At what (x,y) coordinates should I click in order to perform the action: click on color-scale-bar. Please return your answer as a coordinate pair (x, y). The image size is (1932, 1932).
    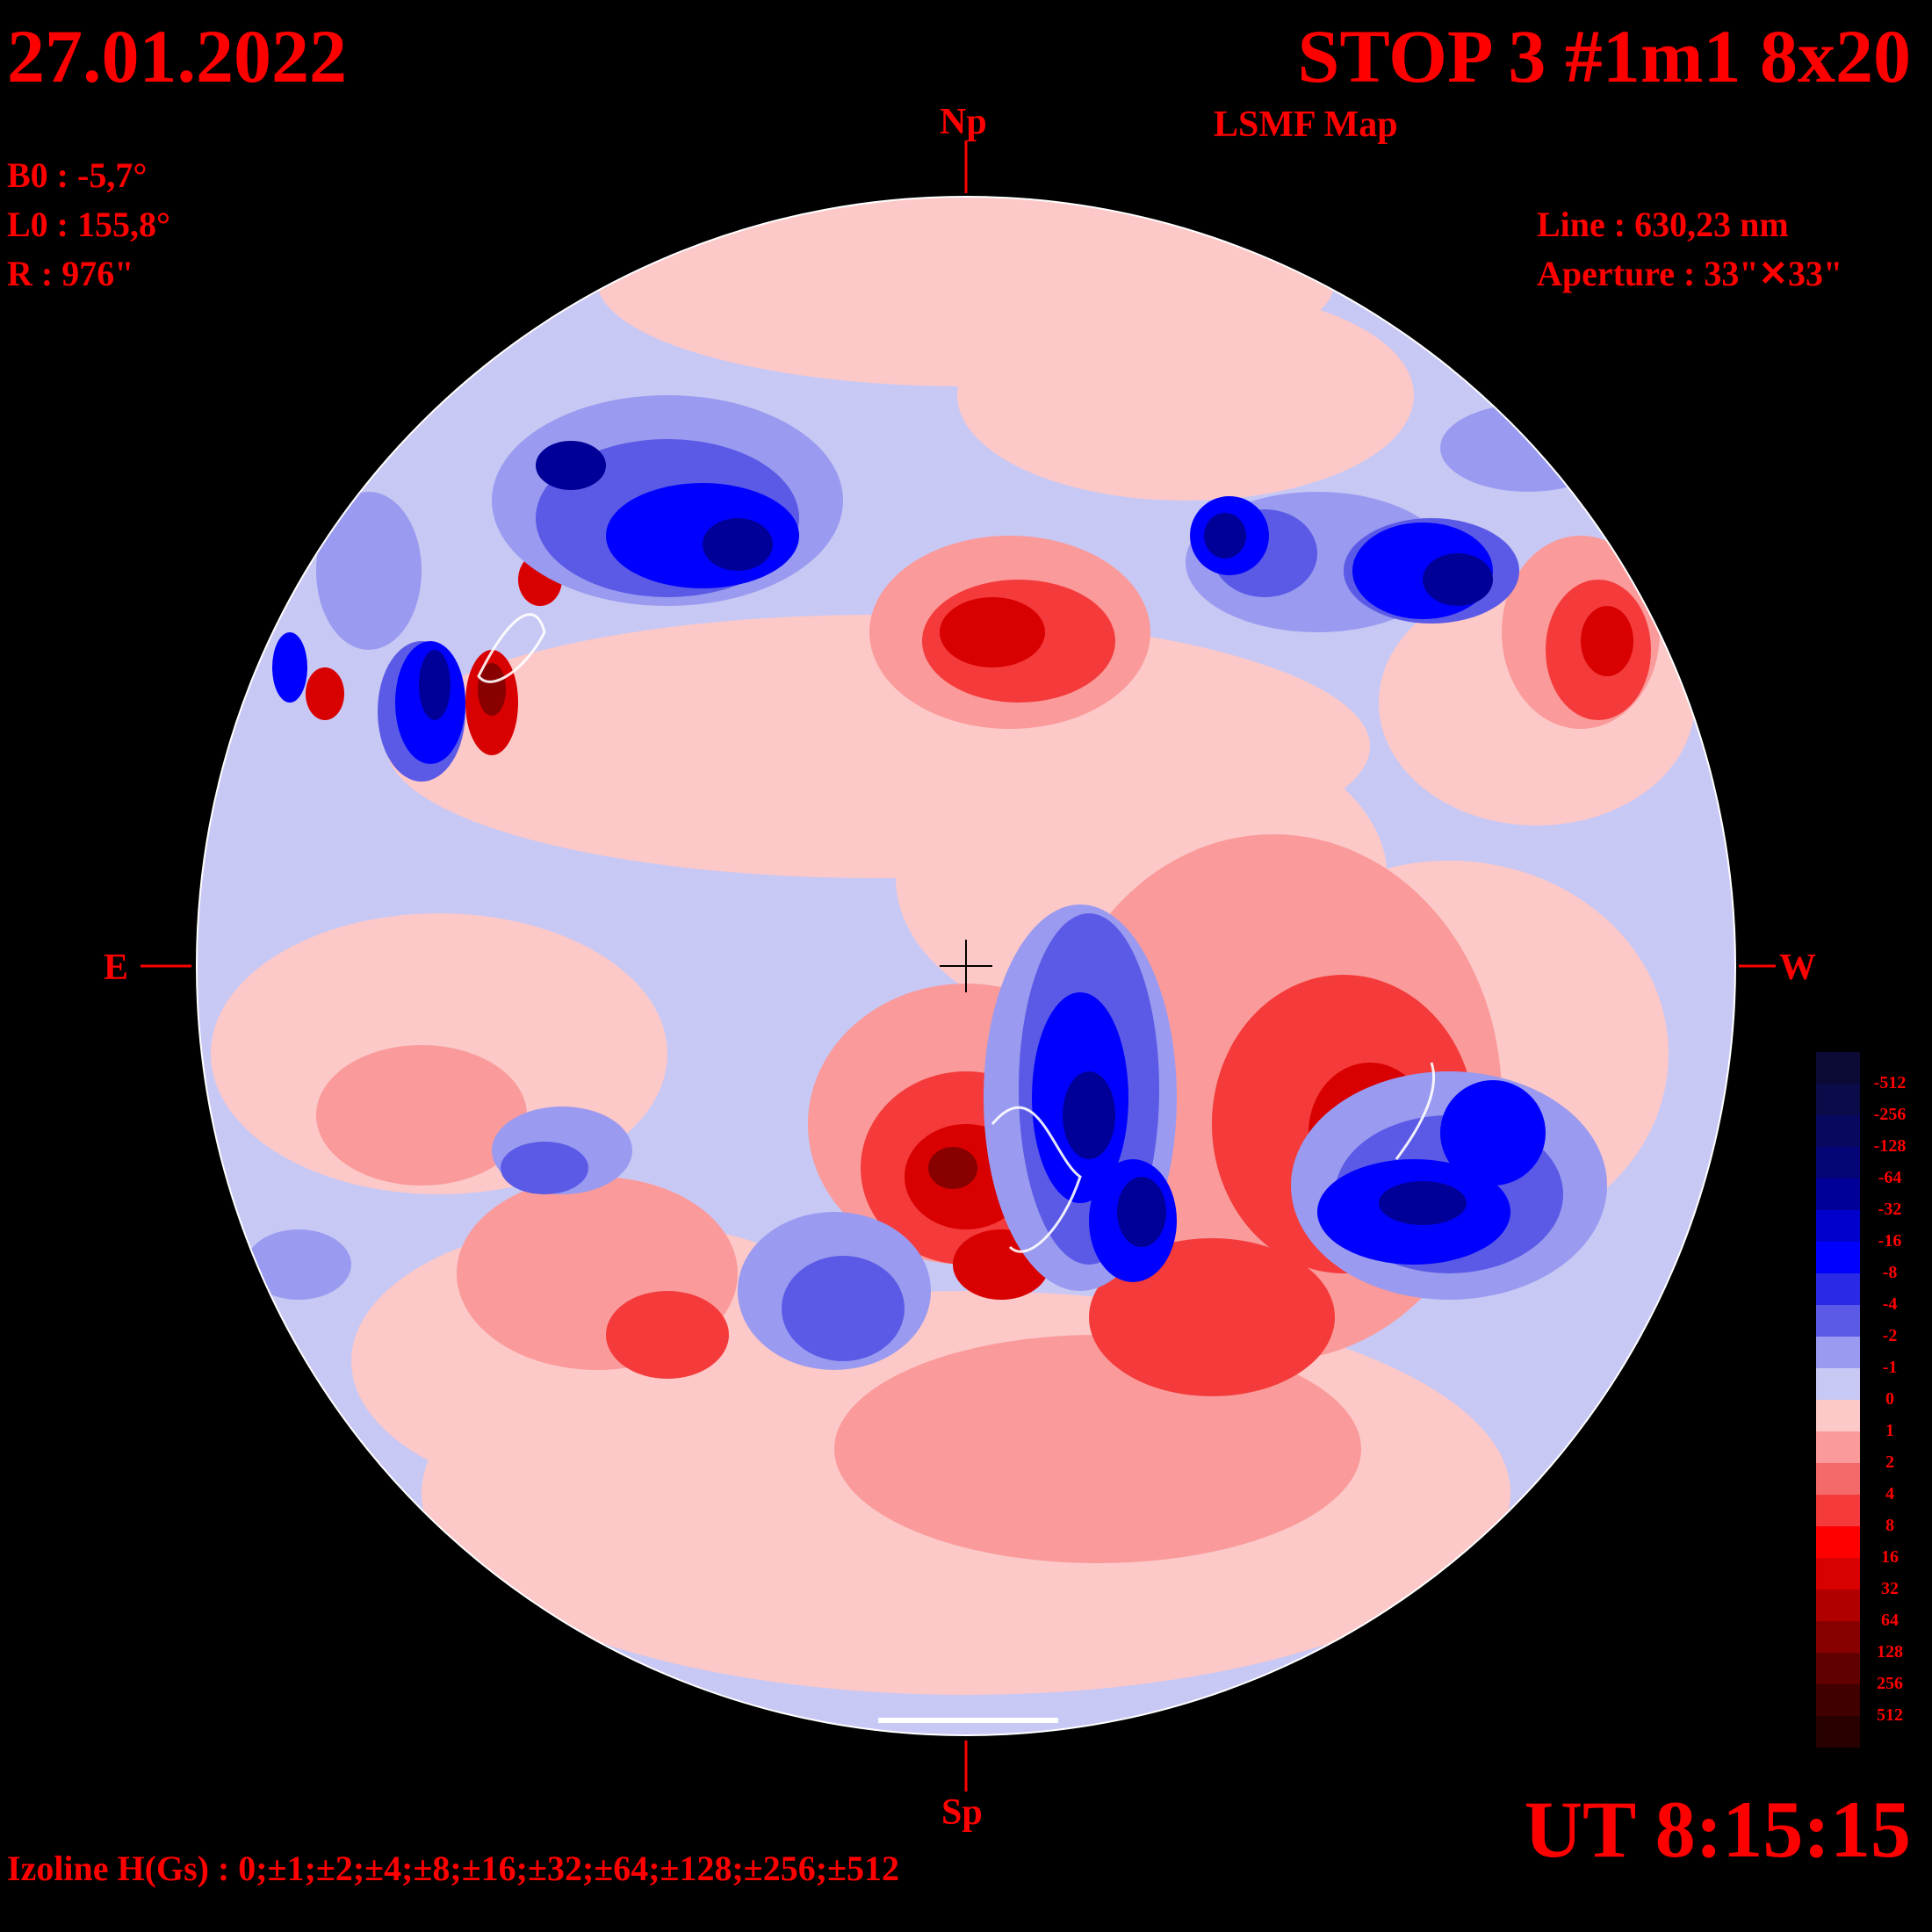
    Looking at the image, I should click on (1838, 1400).